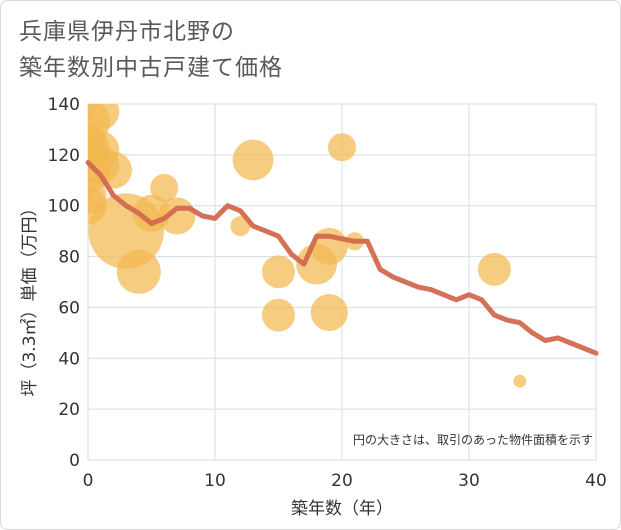  Describe the element at coordinates (342, 509) in the screenshot. I see `x-axis-label: 築年数（年）` at that location.